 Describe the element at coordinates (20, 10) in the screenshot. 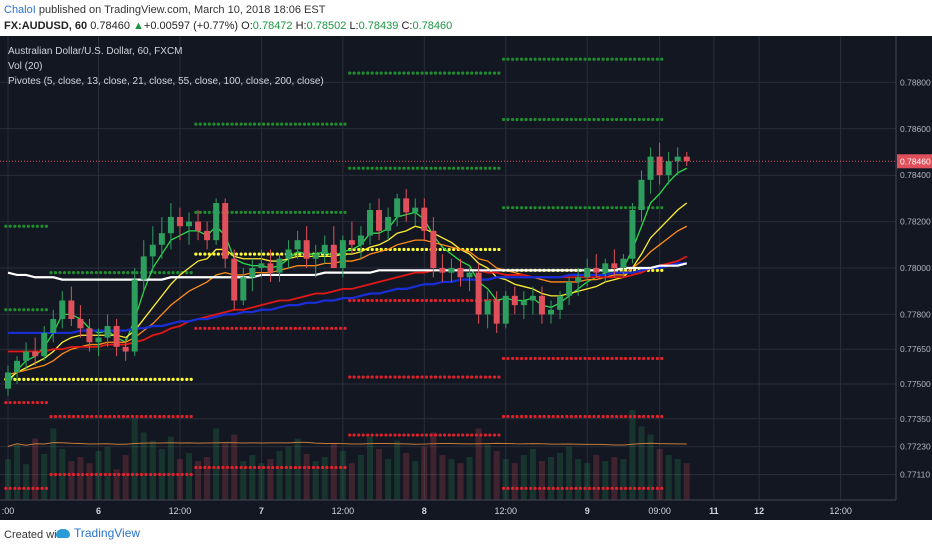

I see `author-link: ChaloI` at that location.